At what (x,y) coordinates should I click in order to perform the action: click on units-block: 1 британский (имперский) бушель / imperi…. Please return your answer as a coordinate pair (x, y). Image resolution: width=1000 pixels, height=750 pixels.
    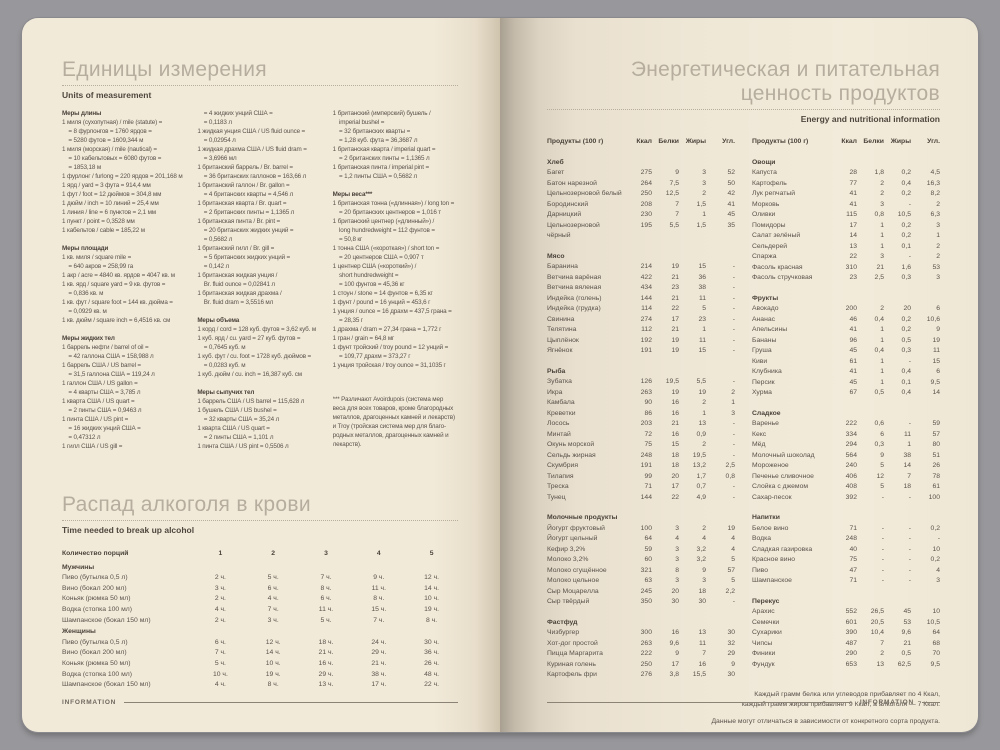
    Looking at the image, I should click on (395, 145).